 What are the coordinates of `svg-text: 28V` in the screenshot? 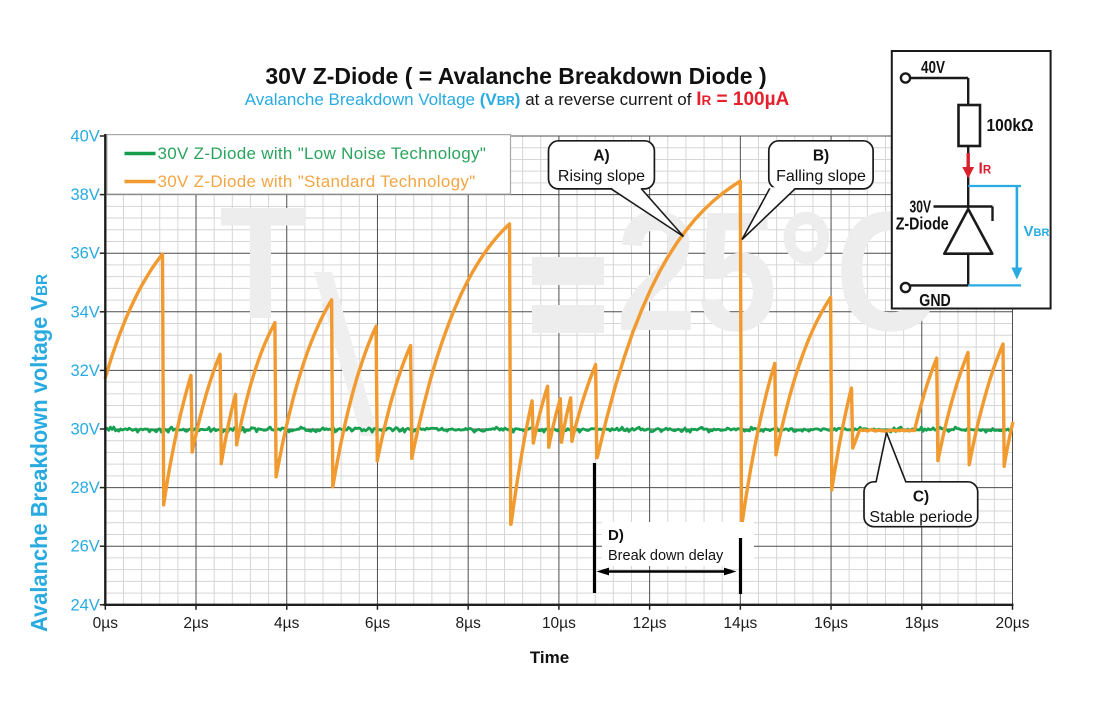 It's located at (84, 488).